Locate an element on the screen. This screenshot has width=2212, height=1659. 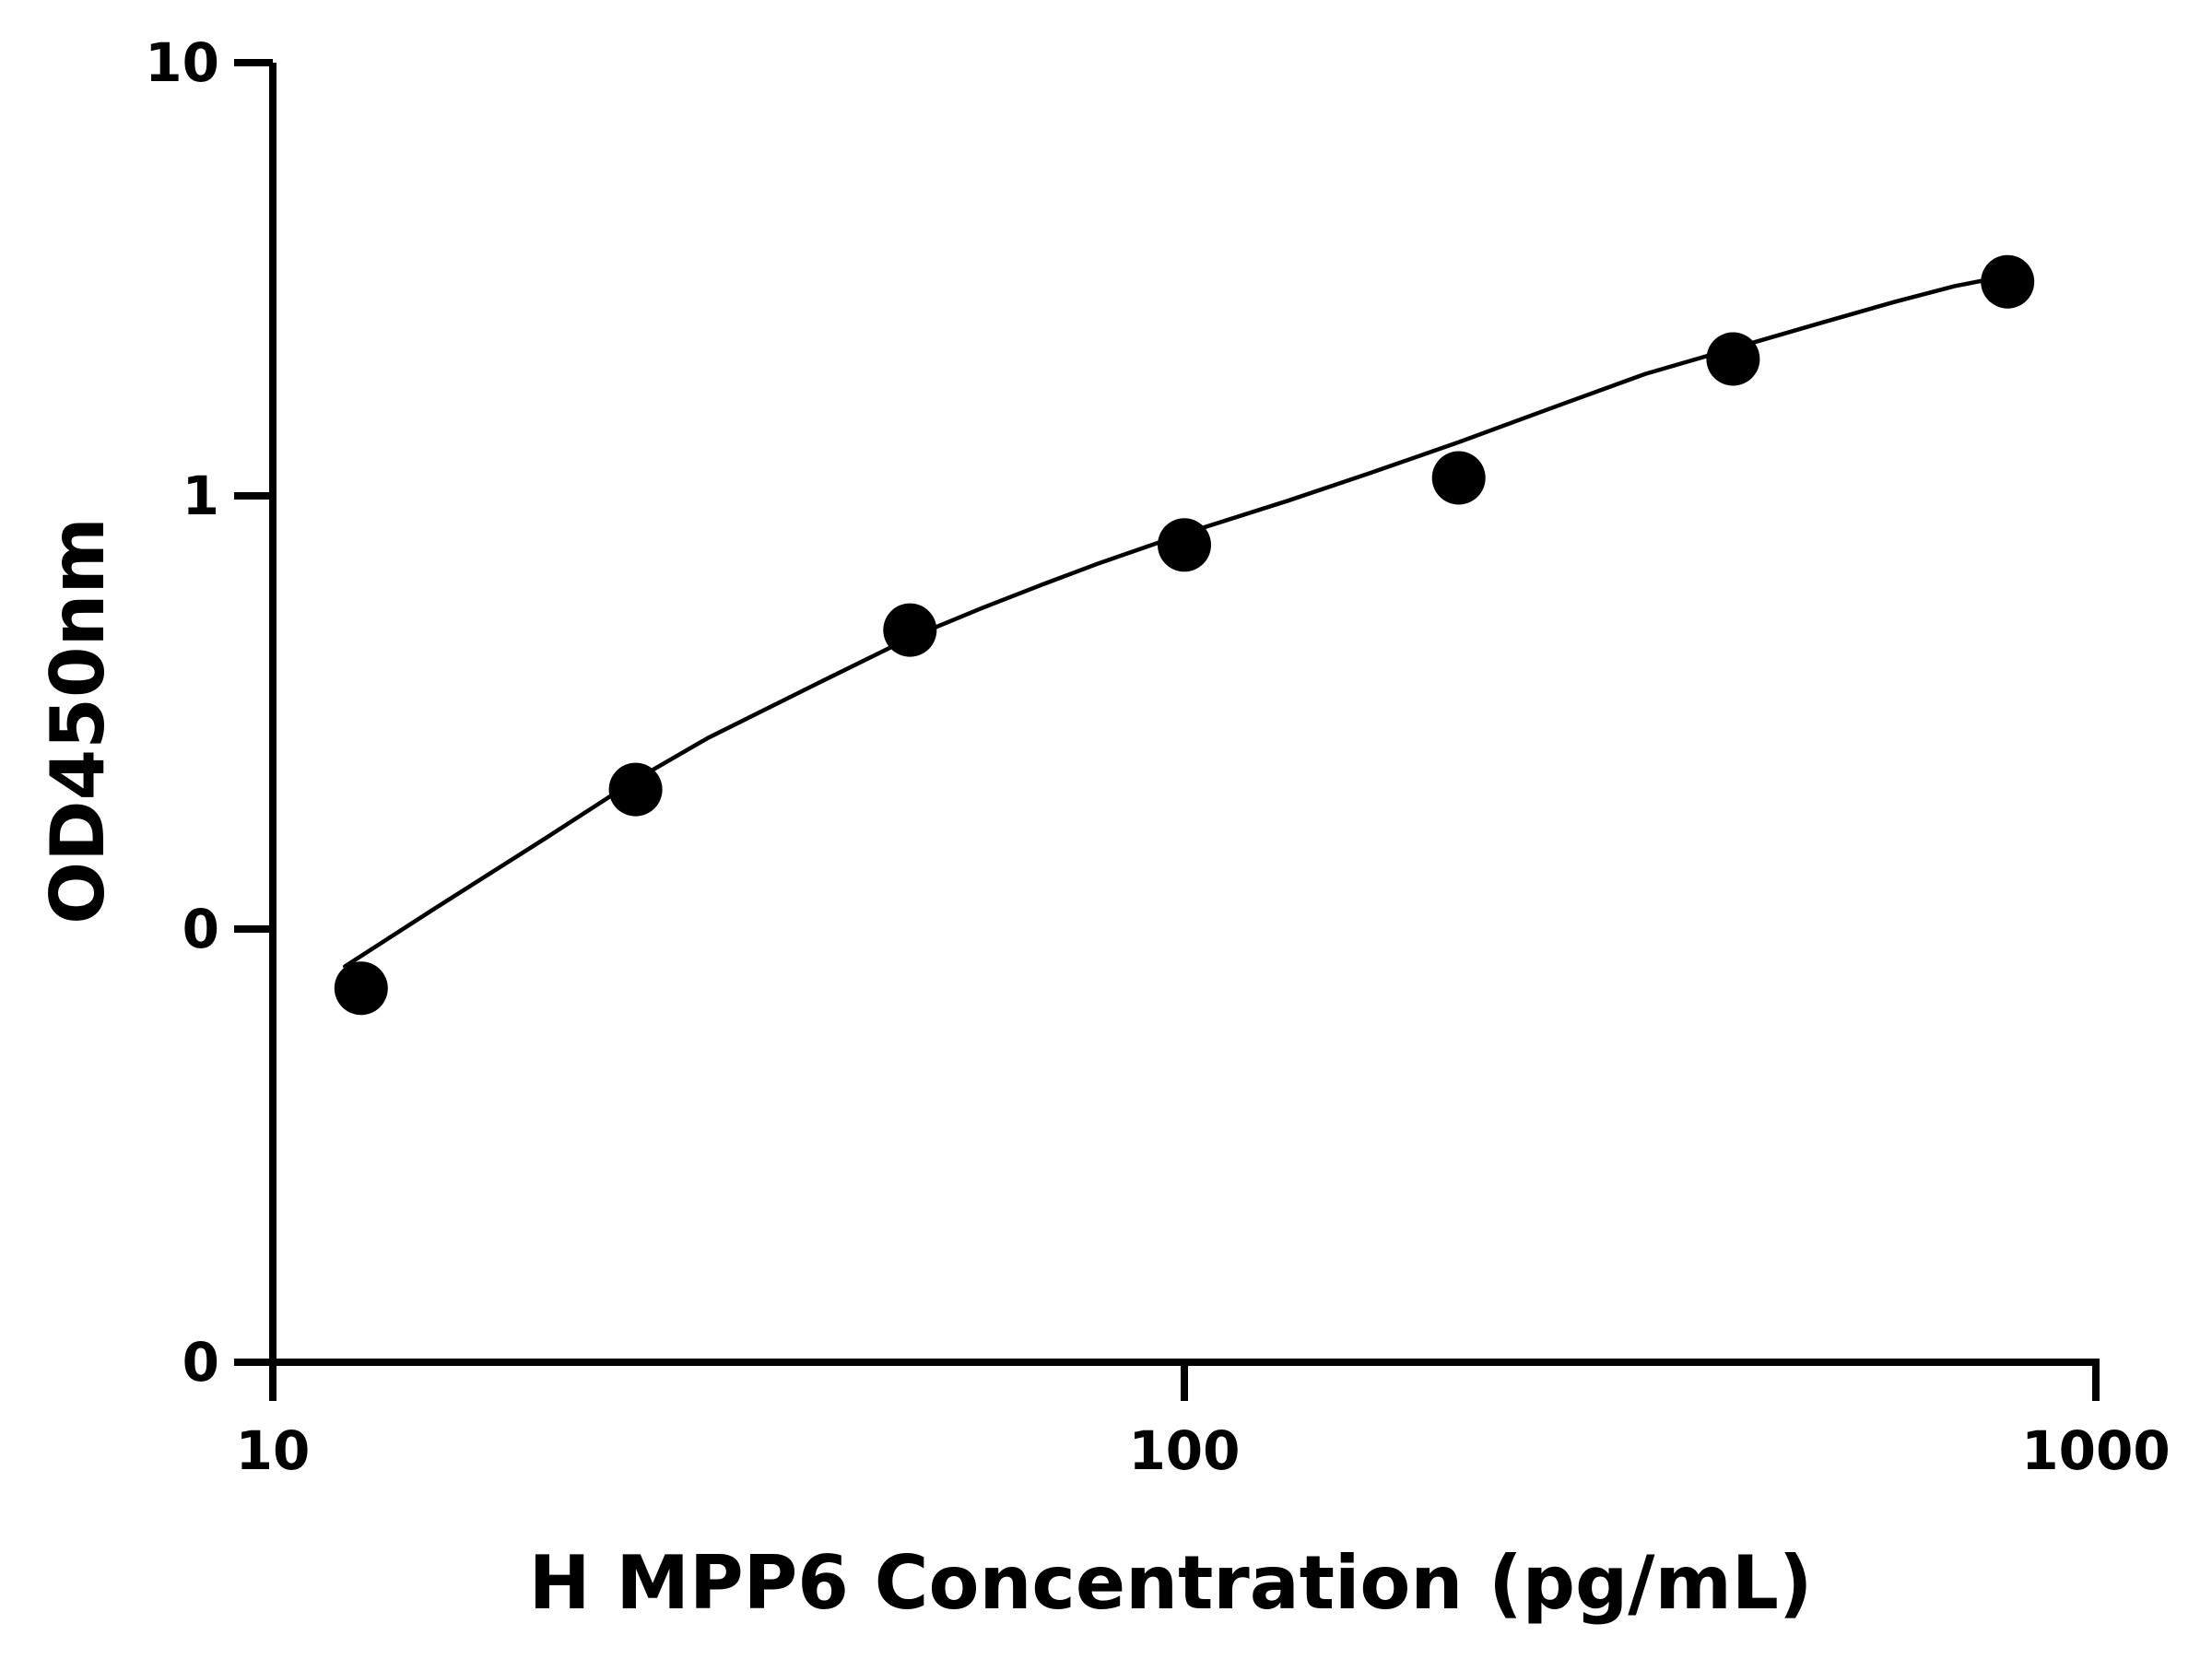
x-axis-title: H MPP6 Concentration (pg/mL) is located at coordinates (1171, 1583).